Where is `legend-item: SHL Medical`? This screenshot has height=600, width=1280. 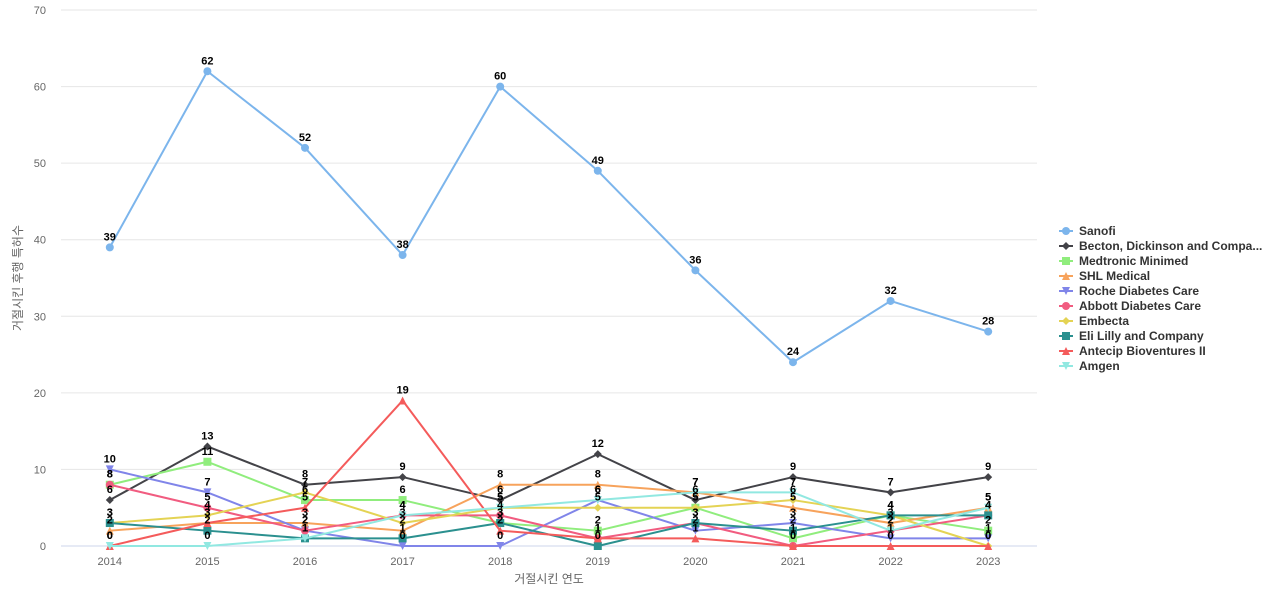 legend-item: SHL Medical is located at coordinates (1104, 276).